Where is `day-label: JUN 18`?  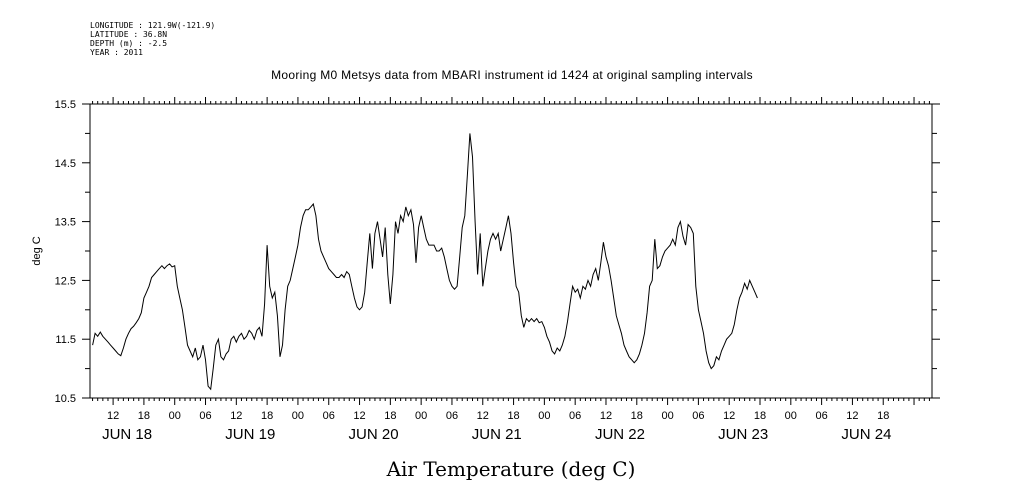 day-label: JUN 18 is located at coordinates (127, 434).